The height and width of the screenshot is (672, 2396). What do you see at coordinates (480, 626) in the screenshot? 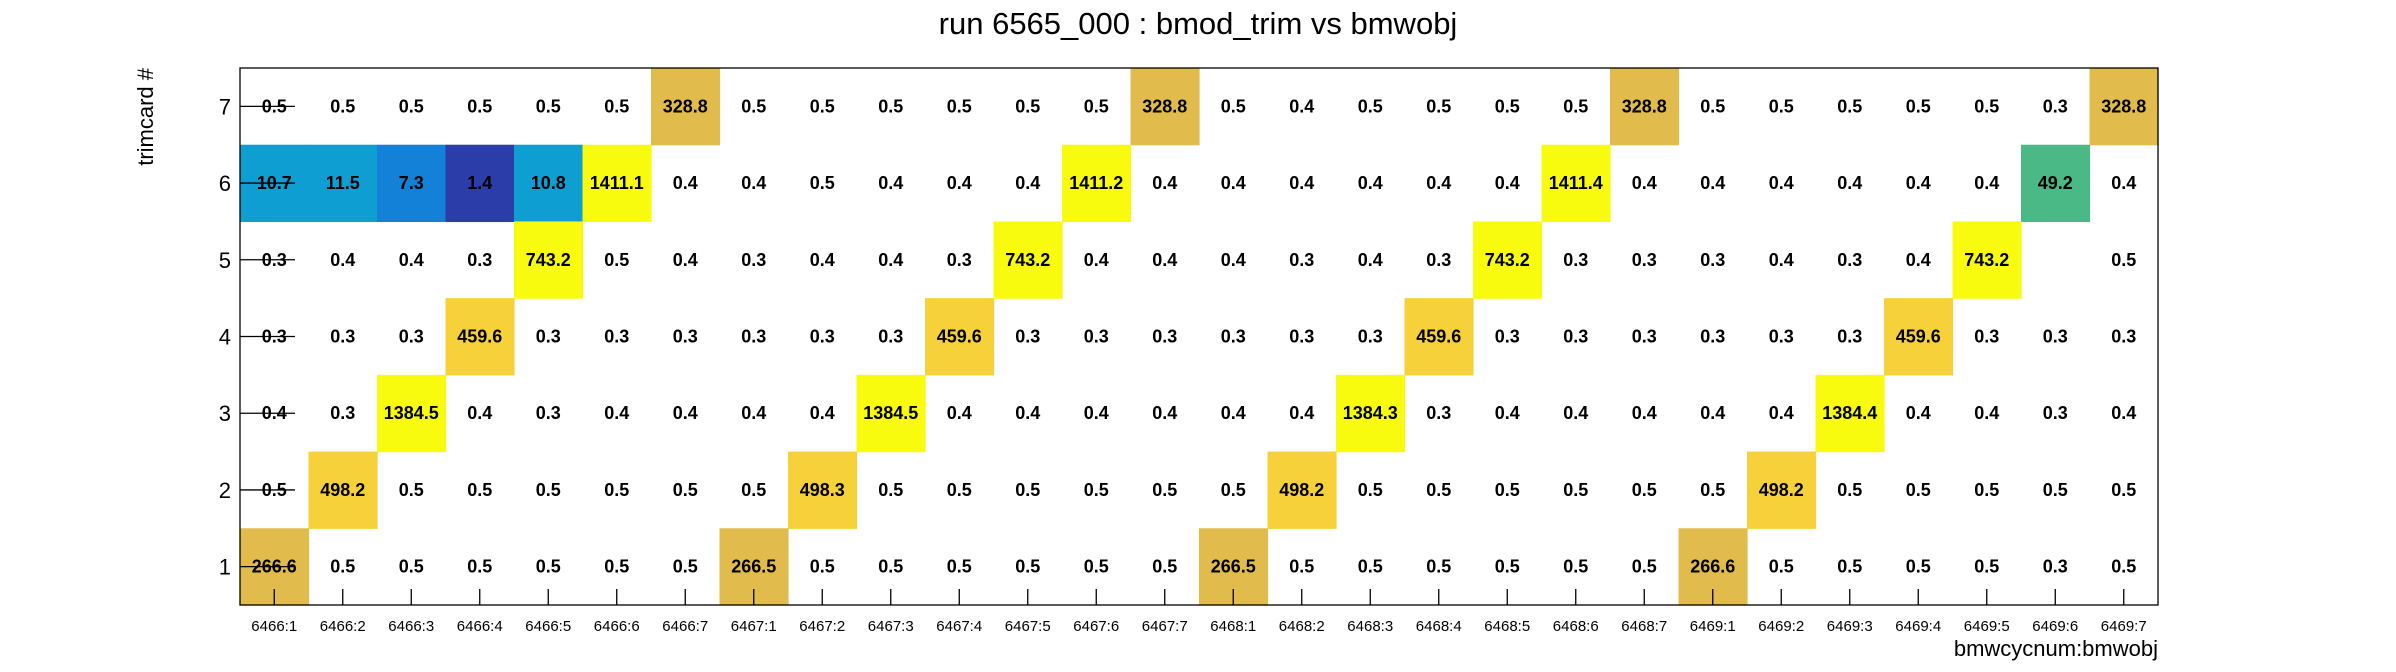
I see `x-tick-label: 6466:4` at bounding box center [480, 626].